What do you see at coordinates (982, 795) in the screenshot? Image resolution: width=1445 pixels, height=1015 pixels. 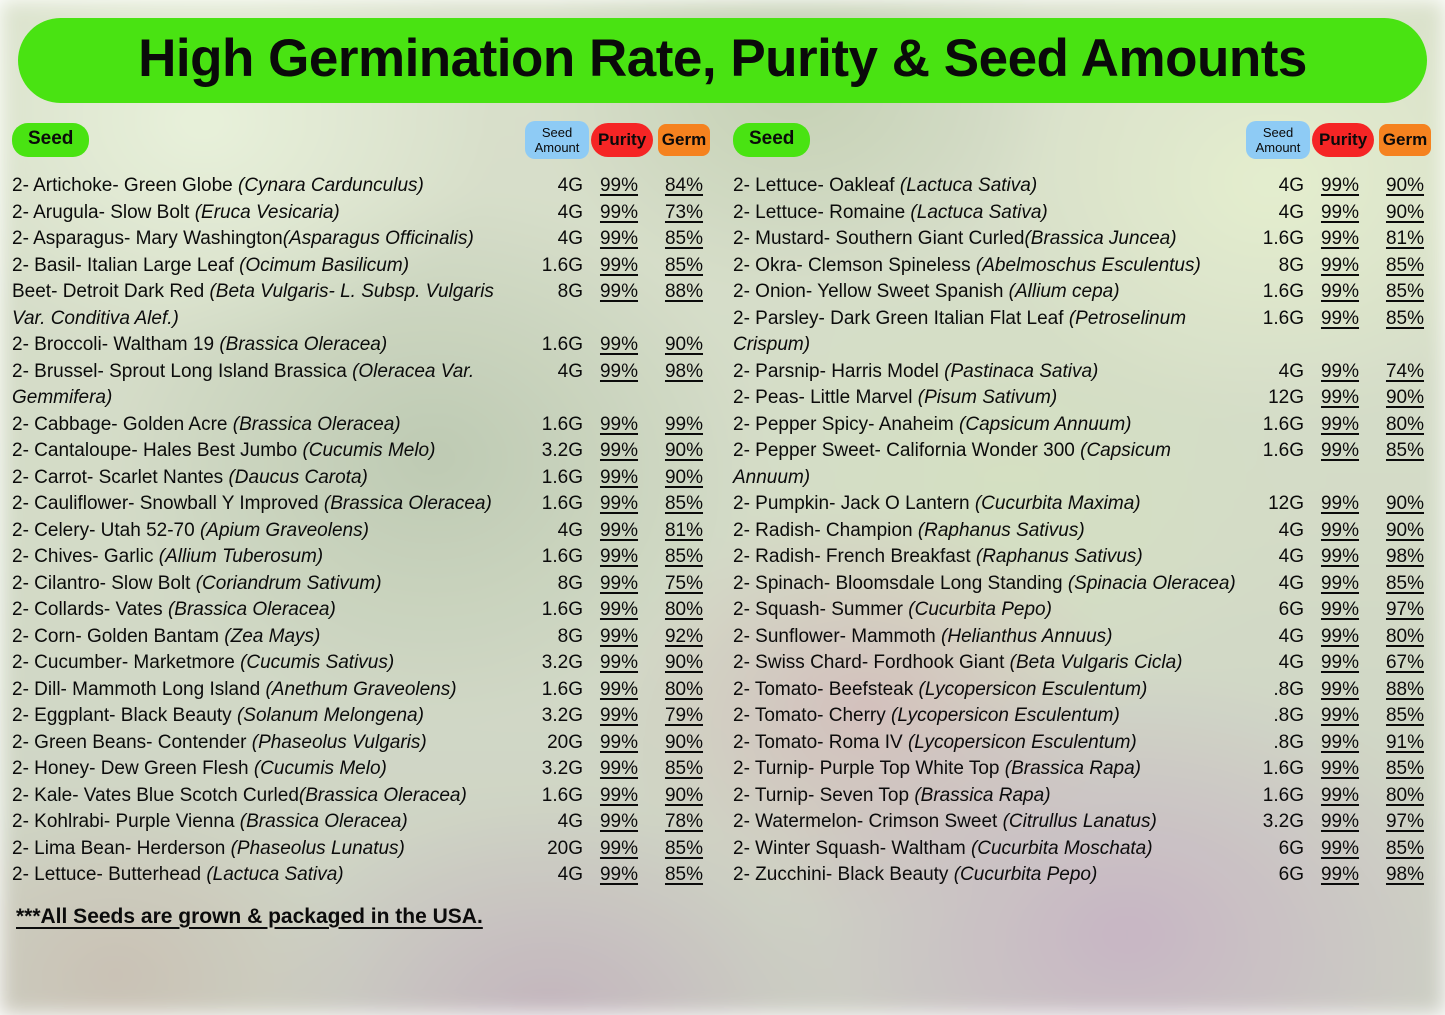 I see `seed-latin-name: (Brassica Rapa)` at bounding box center [982, 795].